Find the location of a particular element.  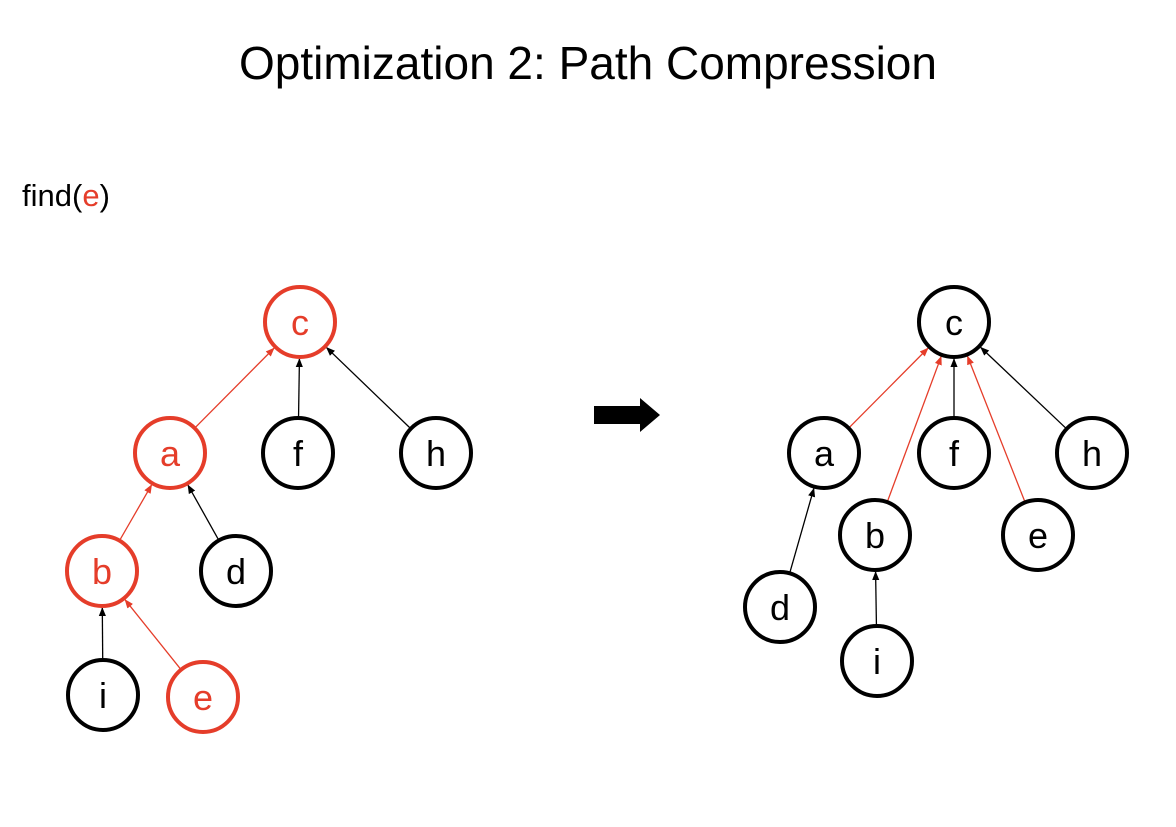

before-node-e-circle is located at coordinates (203, 697).